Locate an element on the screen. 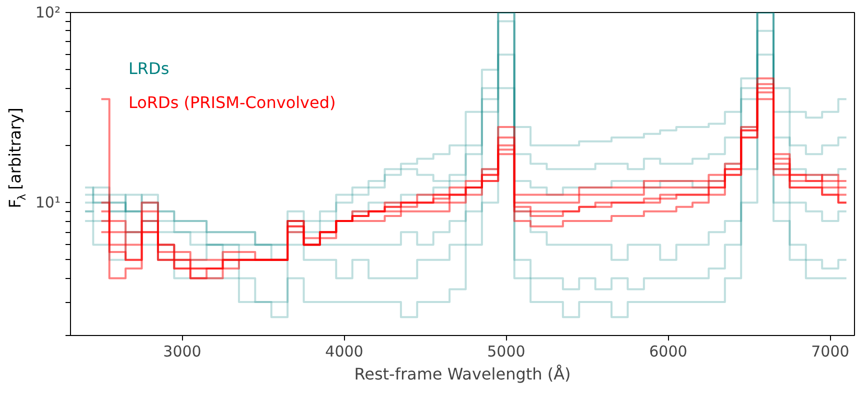 The width and height of the screenshot is (866, 395). y-tick-label: 10² is located at coordinates (48, 13).